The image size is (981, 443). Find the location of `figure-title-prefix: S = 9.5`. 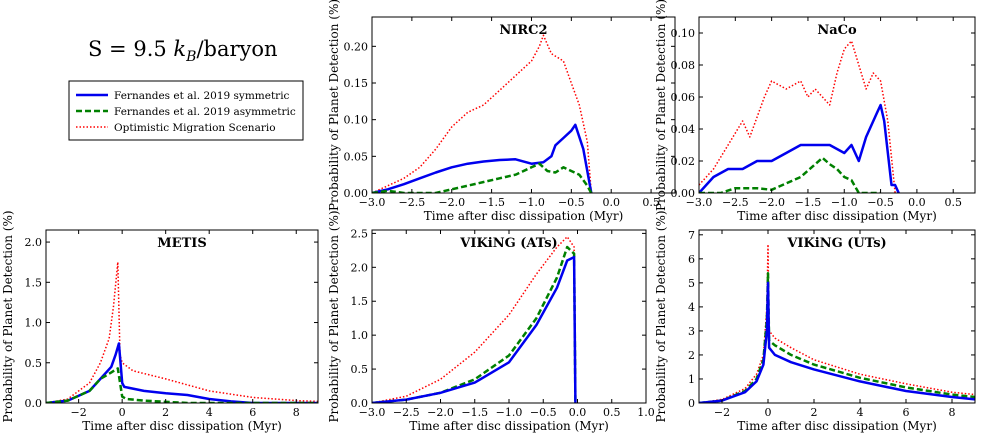

figure-title-prefix: S = 9.5 is located at coordinates (130, 49).